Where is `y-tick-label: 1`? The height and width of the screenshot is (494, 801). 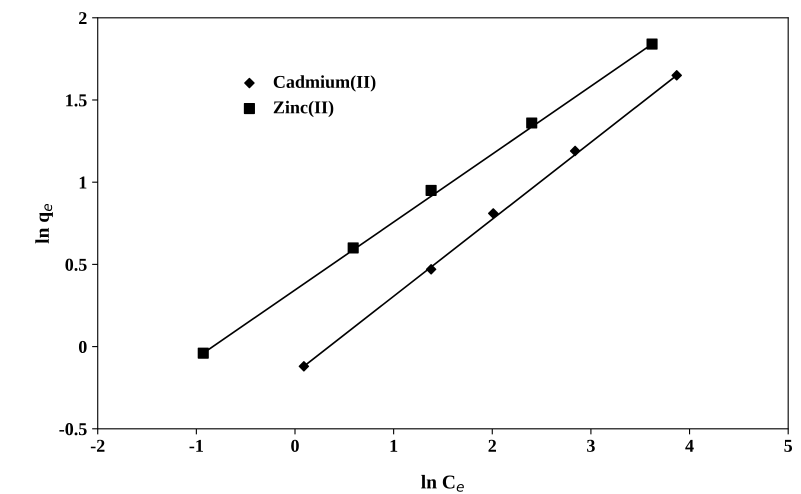 y-tick-label: 1 is located at coordinates (83, 182).